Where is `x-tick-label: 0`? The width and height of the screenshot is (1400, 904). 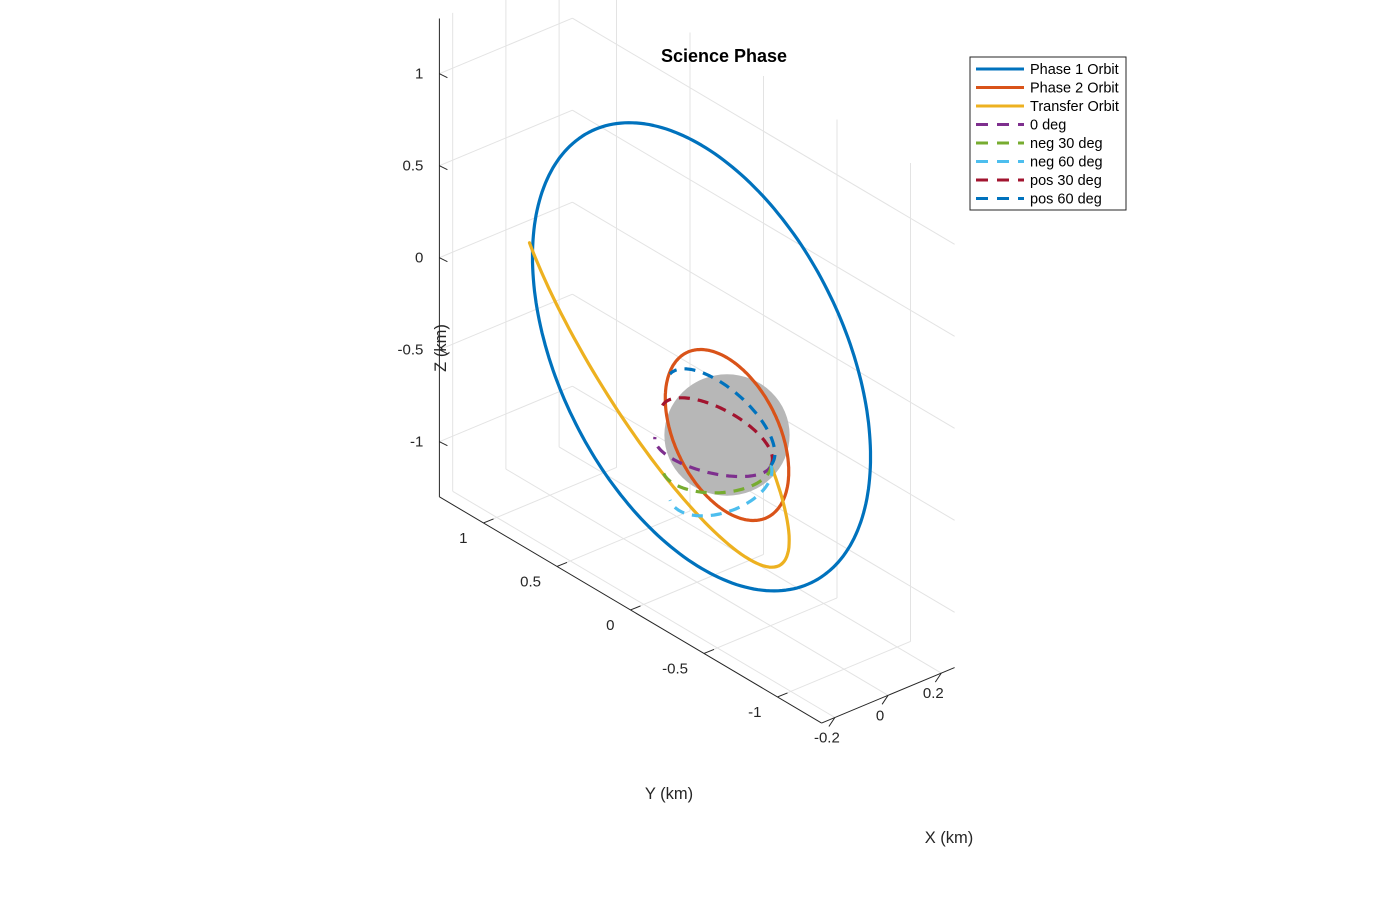 x-tick-label: 0 is located at coordinates (880, 715).